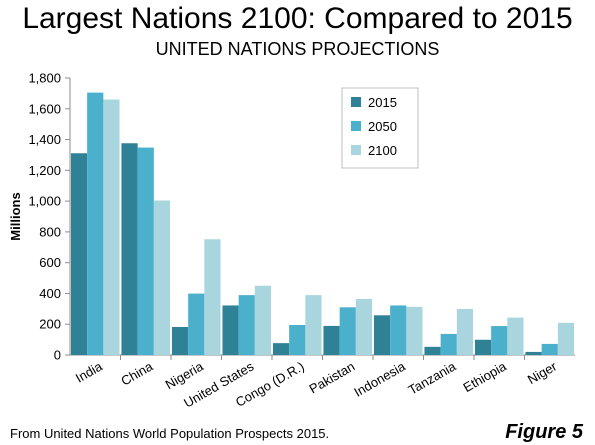 This screenshot has width=595, height=445. I want to click on bar-2050-pakistan, so click(347, 331).